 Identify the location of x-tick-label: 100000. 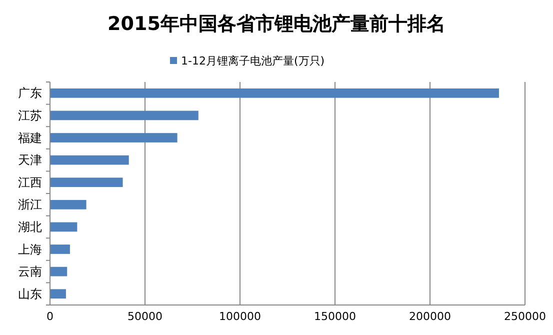
(240, 316).